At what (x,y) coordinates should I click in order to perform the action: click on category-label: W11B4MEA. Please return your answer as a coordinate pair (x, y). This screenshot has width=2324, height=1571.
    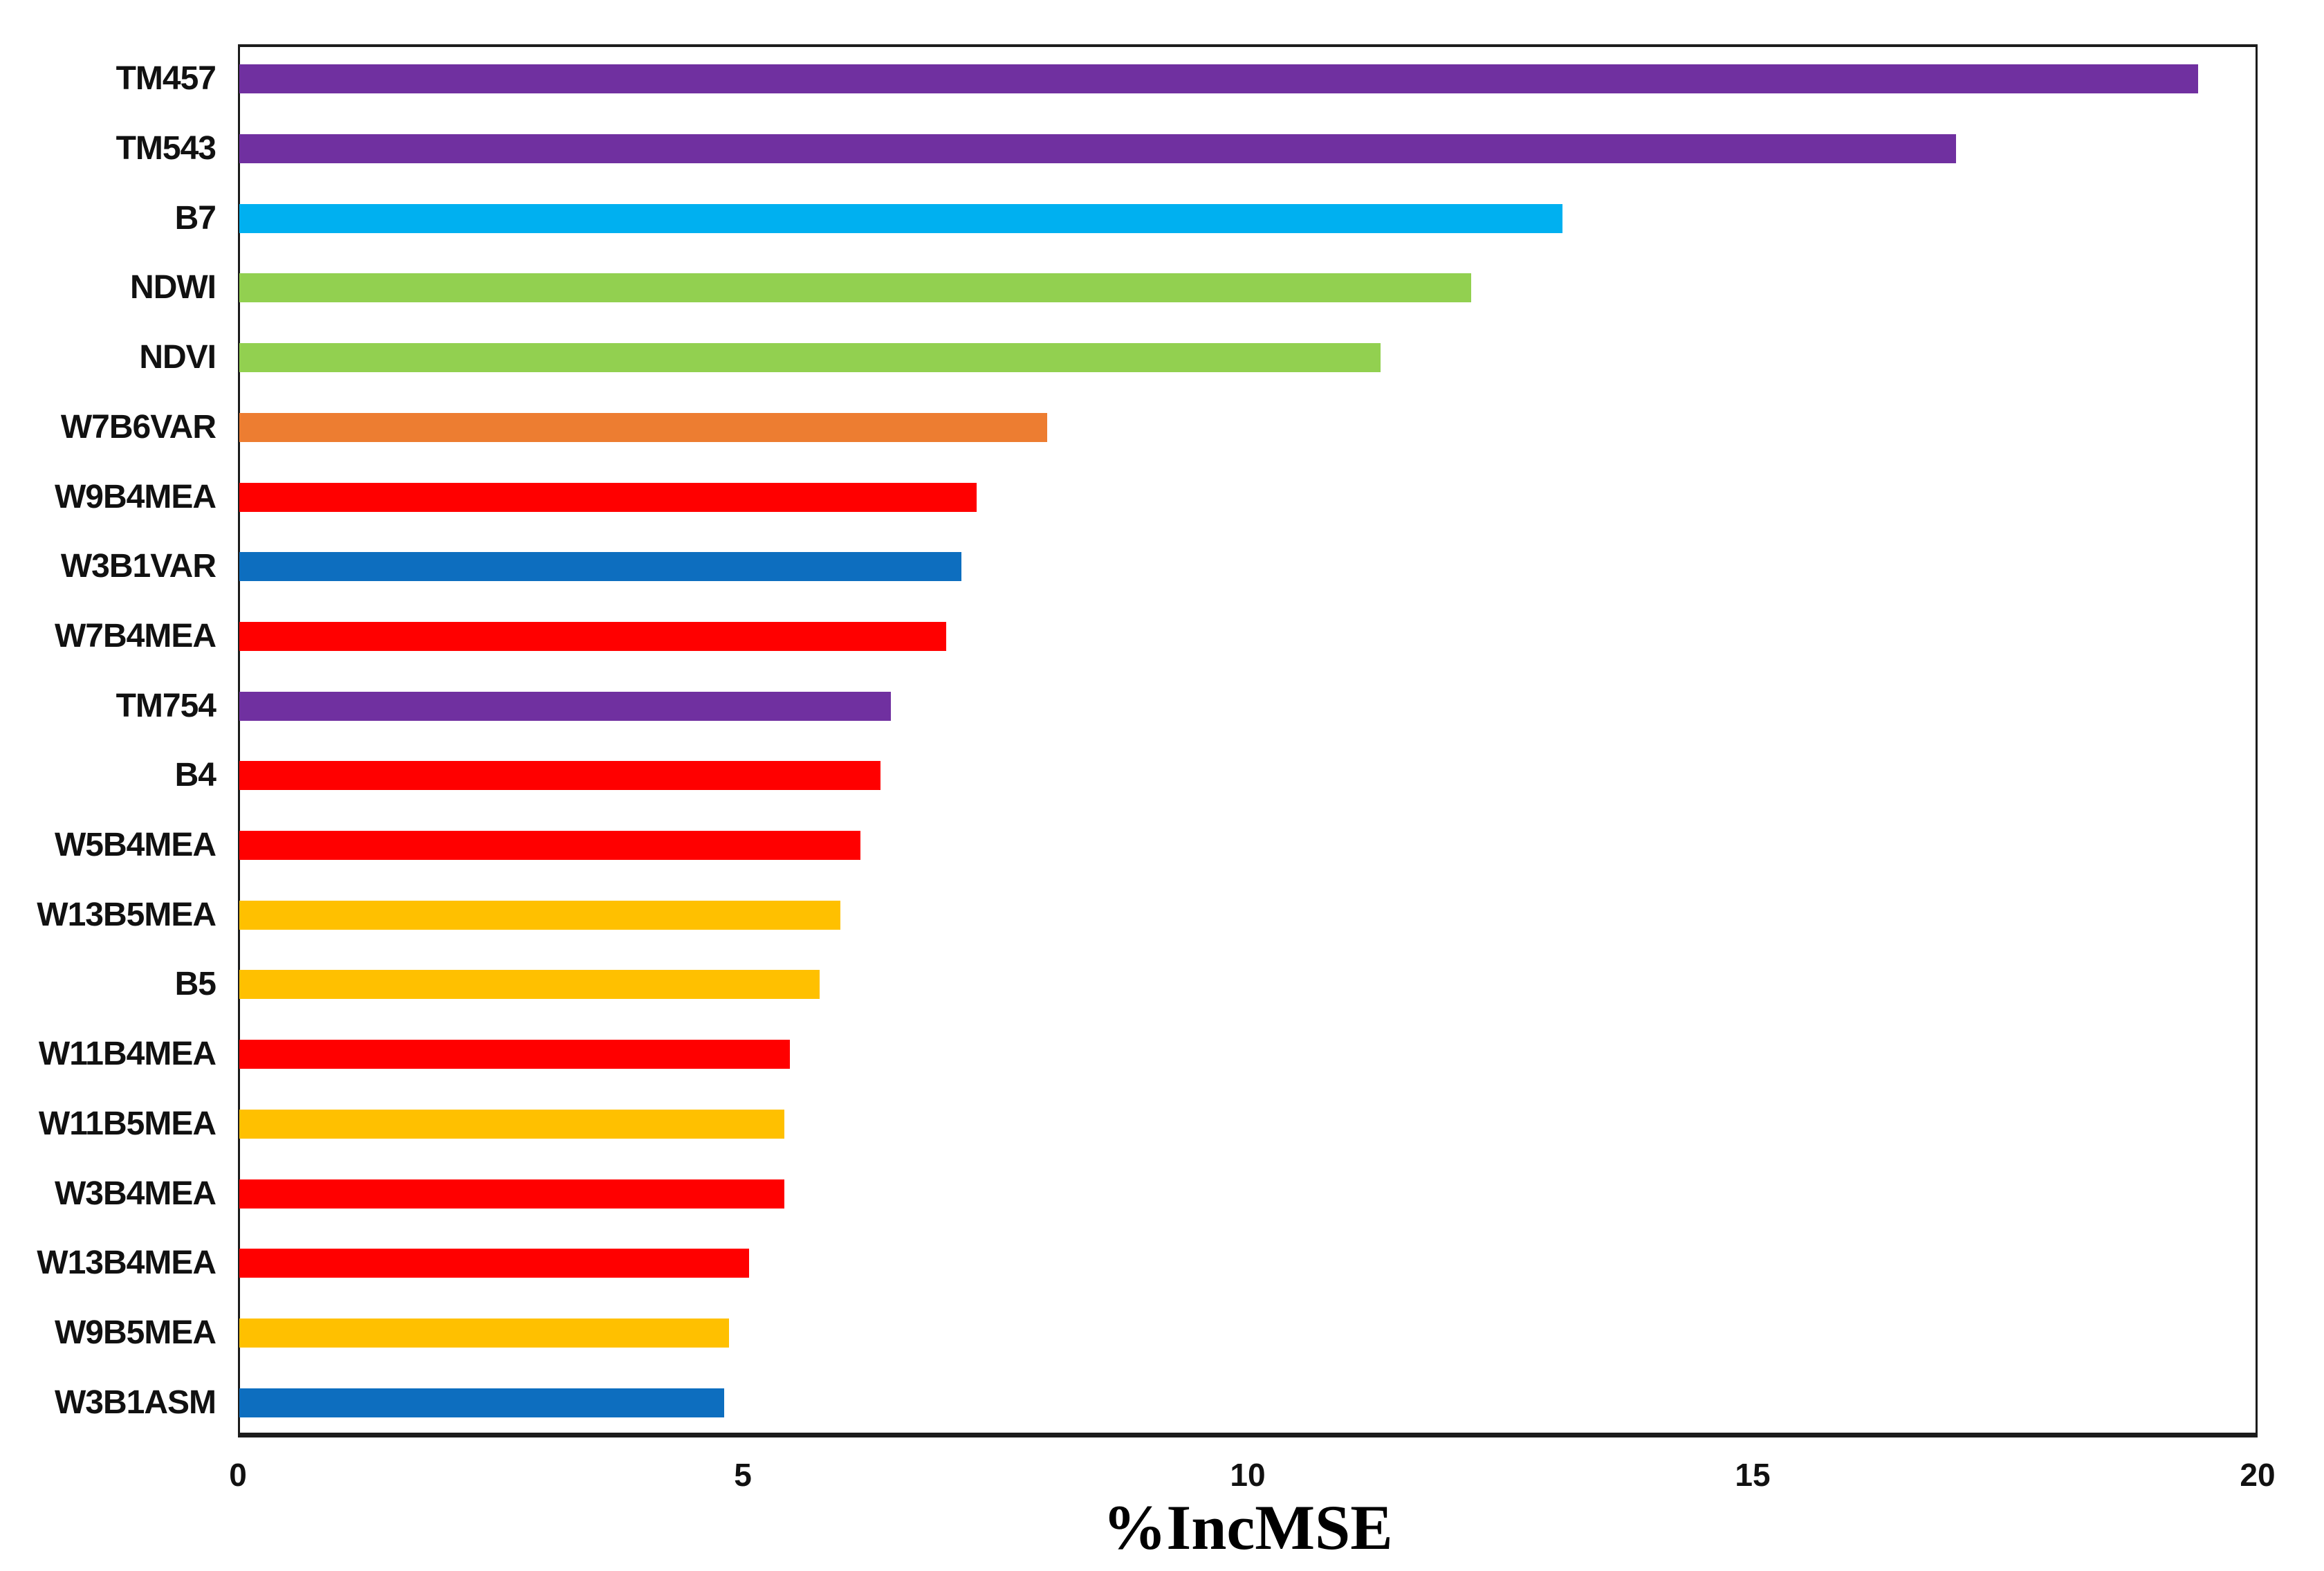
    Looking at the image, I should click on (127, 1054).